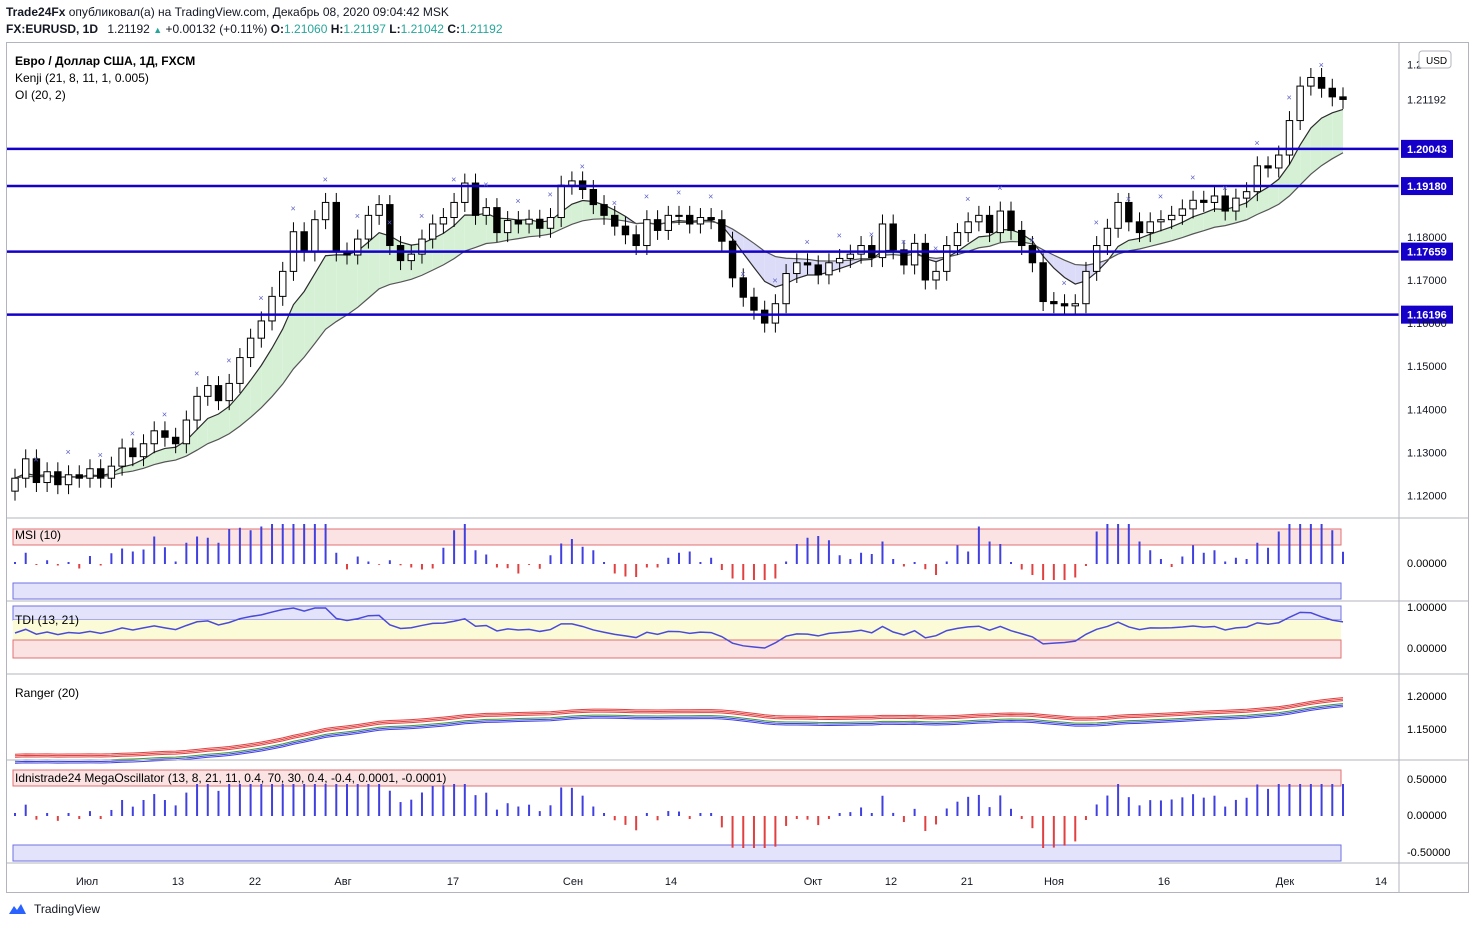 The width and height of the screenshot is (1475, 930). I want to click on msi-axis-zero: 0.00000, so click(1427, 564).